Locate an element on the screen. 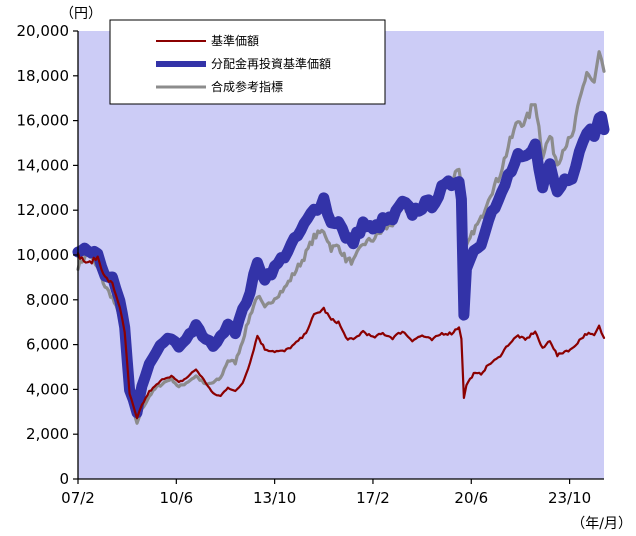 The width and height of the screenshot is (636, 536). x-tick-label: 17/2 is located at coordinates (373, 498).